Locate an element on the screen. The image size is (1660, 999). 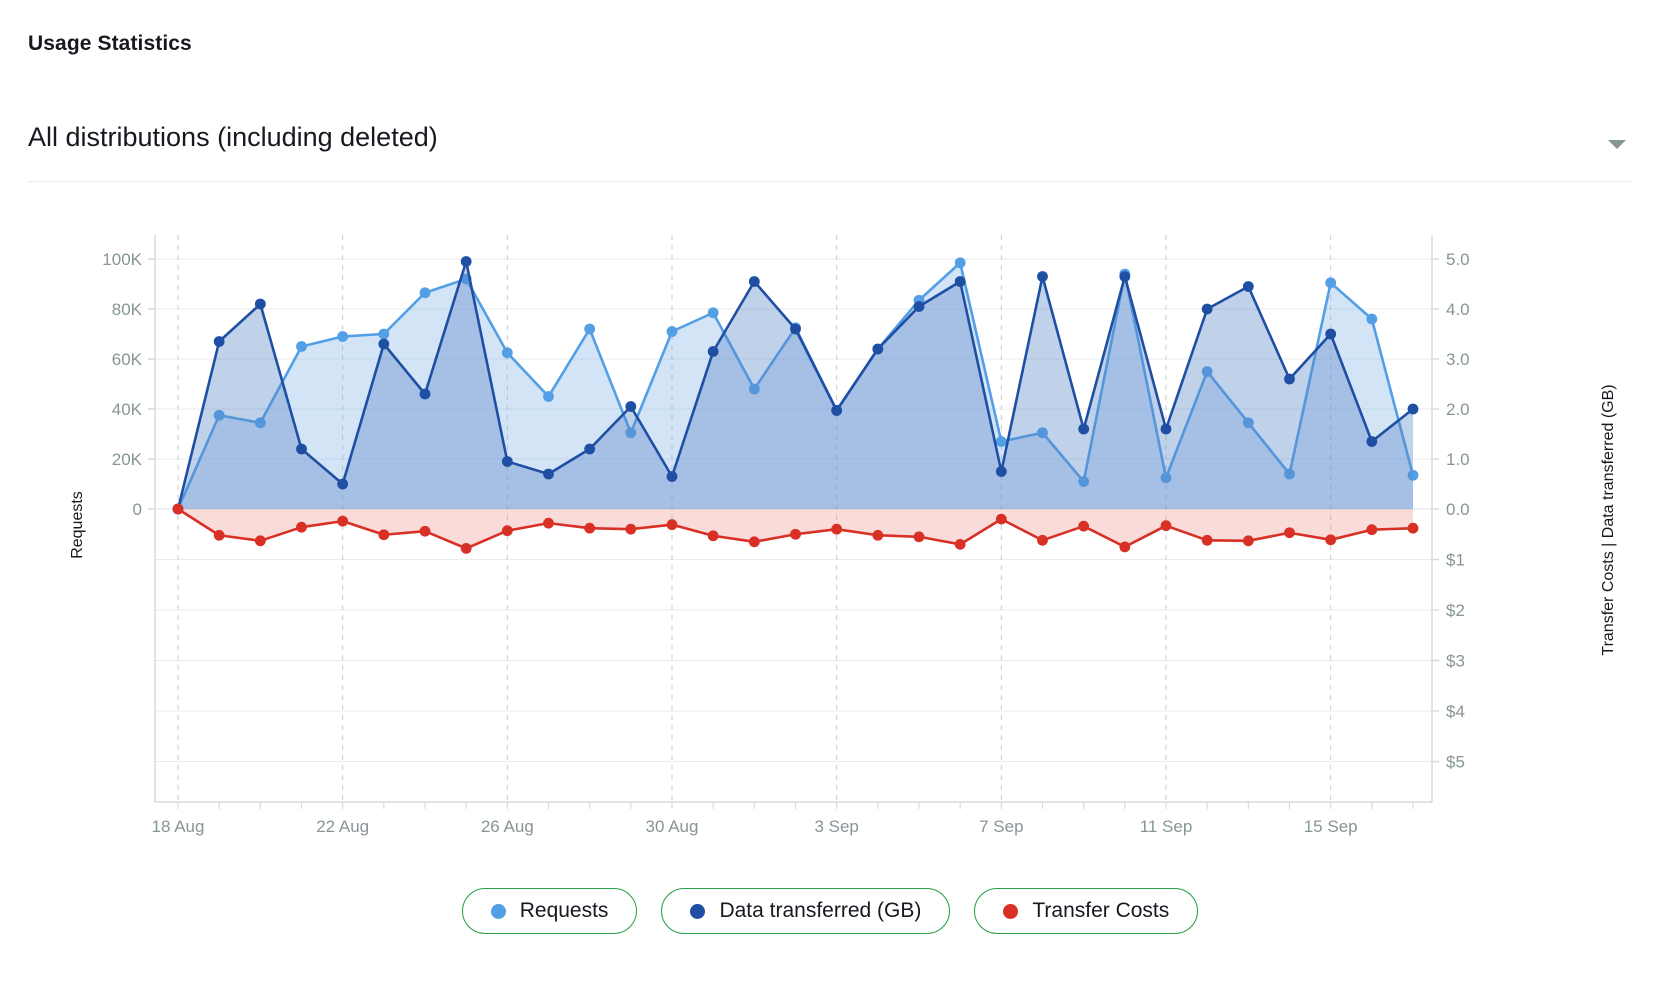
distribution-selector-label: All distributions (including deleted) is located at coordinates (233, 137).